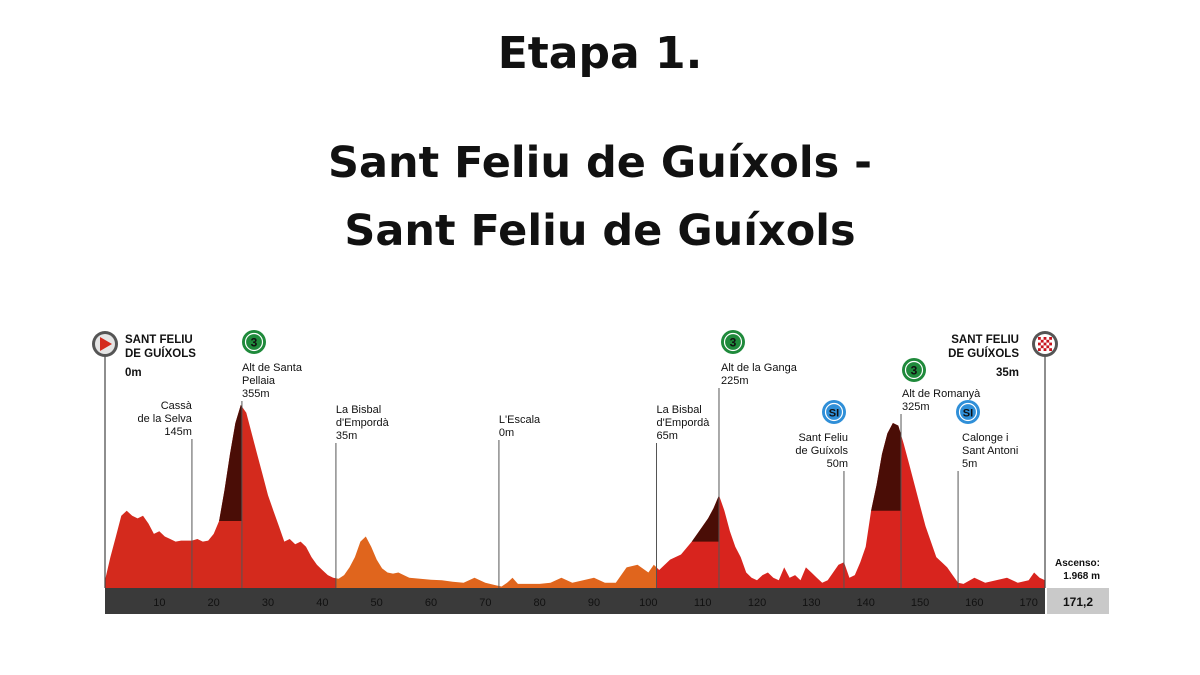 Image resolution: width=1200 pixels, height=675 pixels. I want to click on climb-name-line: Alt de Romanyà, so click(941, 394).